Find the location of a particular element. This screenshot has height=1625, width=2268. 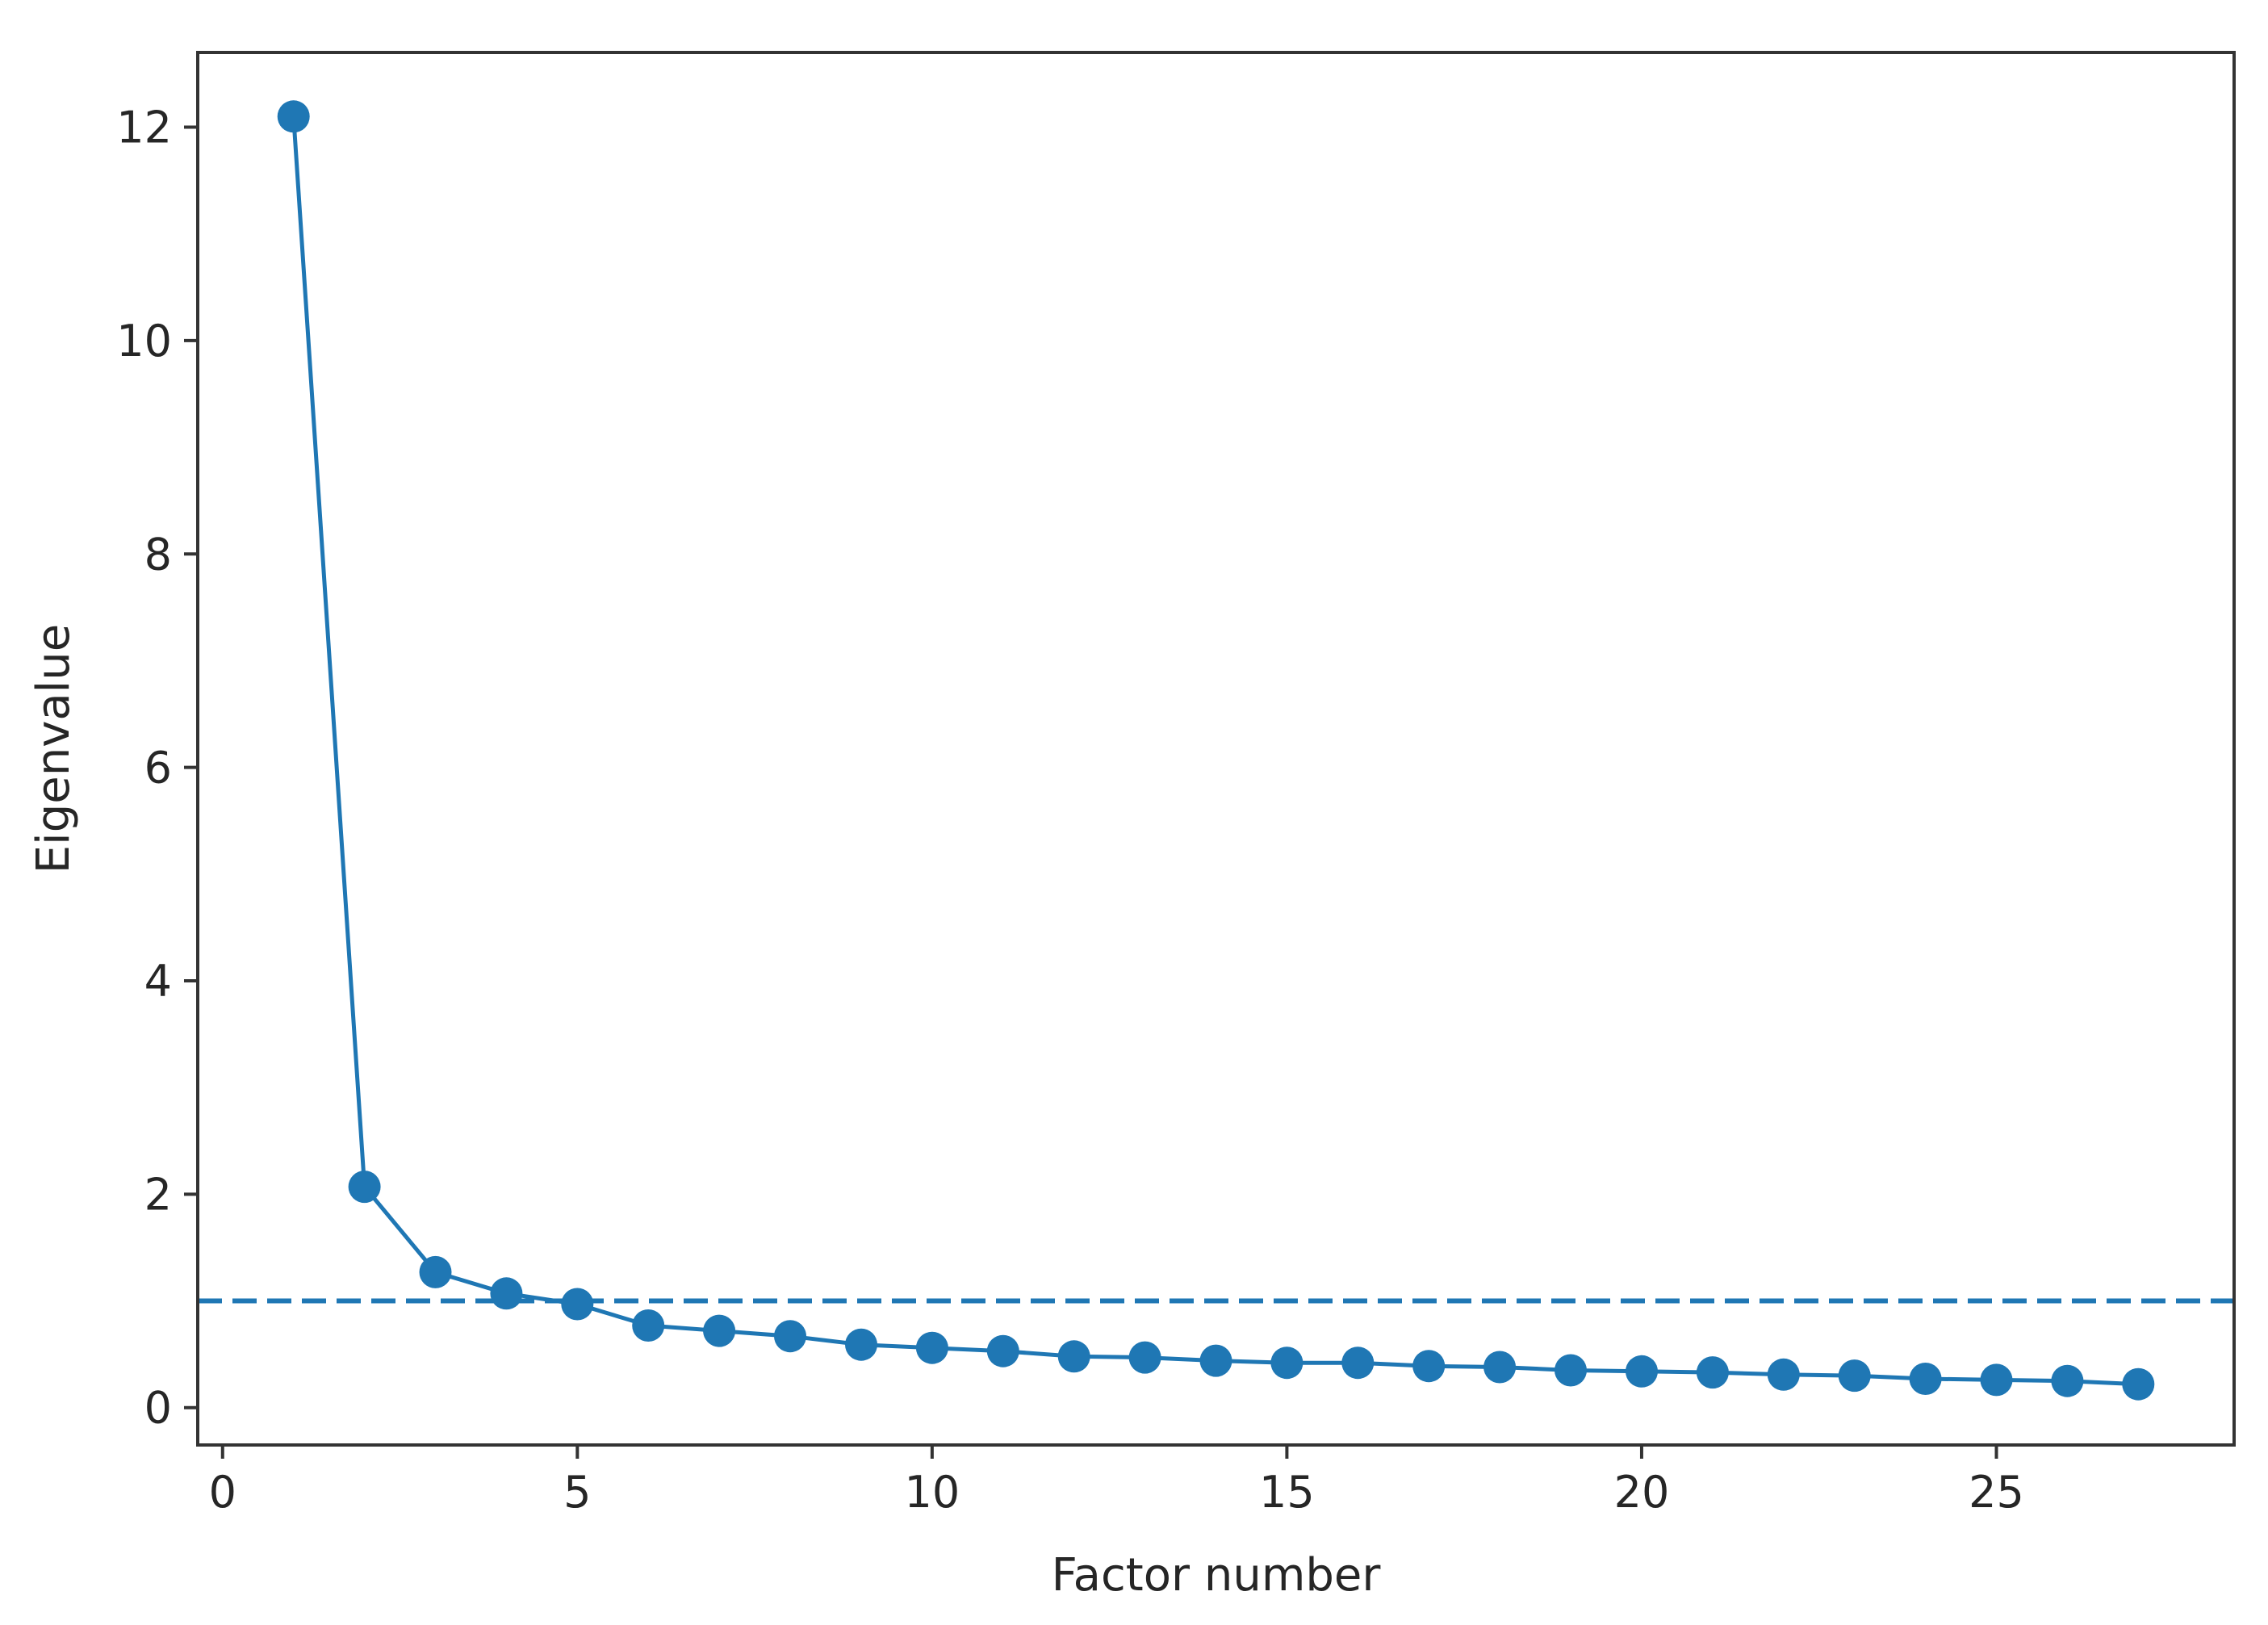

y-tick-label: 2 is located at coordinates (158, 1195).